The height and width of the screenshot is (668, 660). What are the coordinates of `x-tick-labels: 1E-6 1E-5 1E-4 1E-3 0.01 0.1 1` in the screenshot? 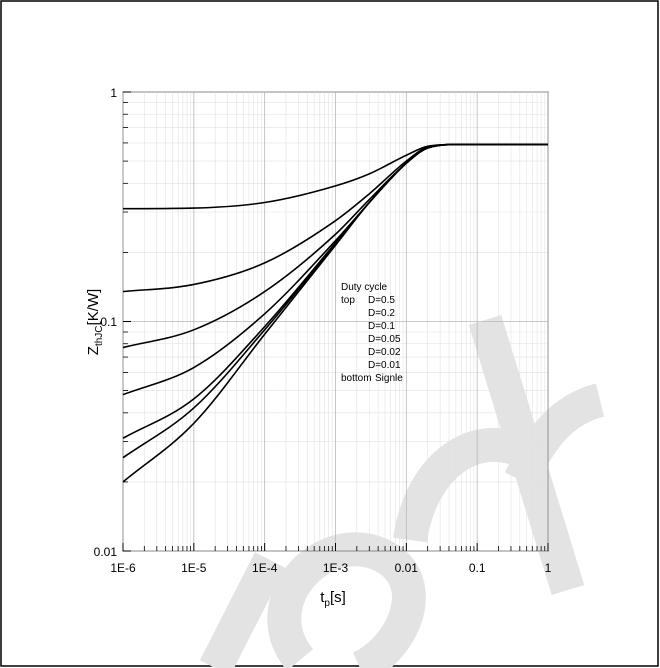 It's located at (330, 568).